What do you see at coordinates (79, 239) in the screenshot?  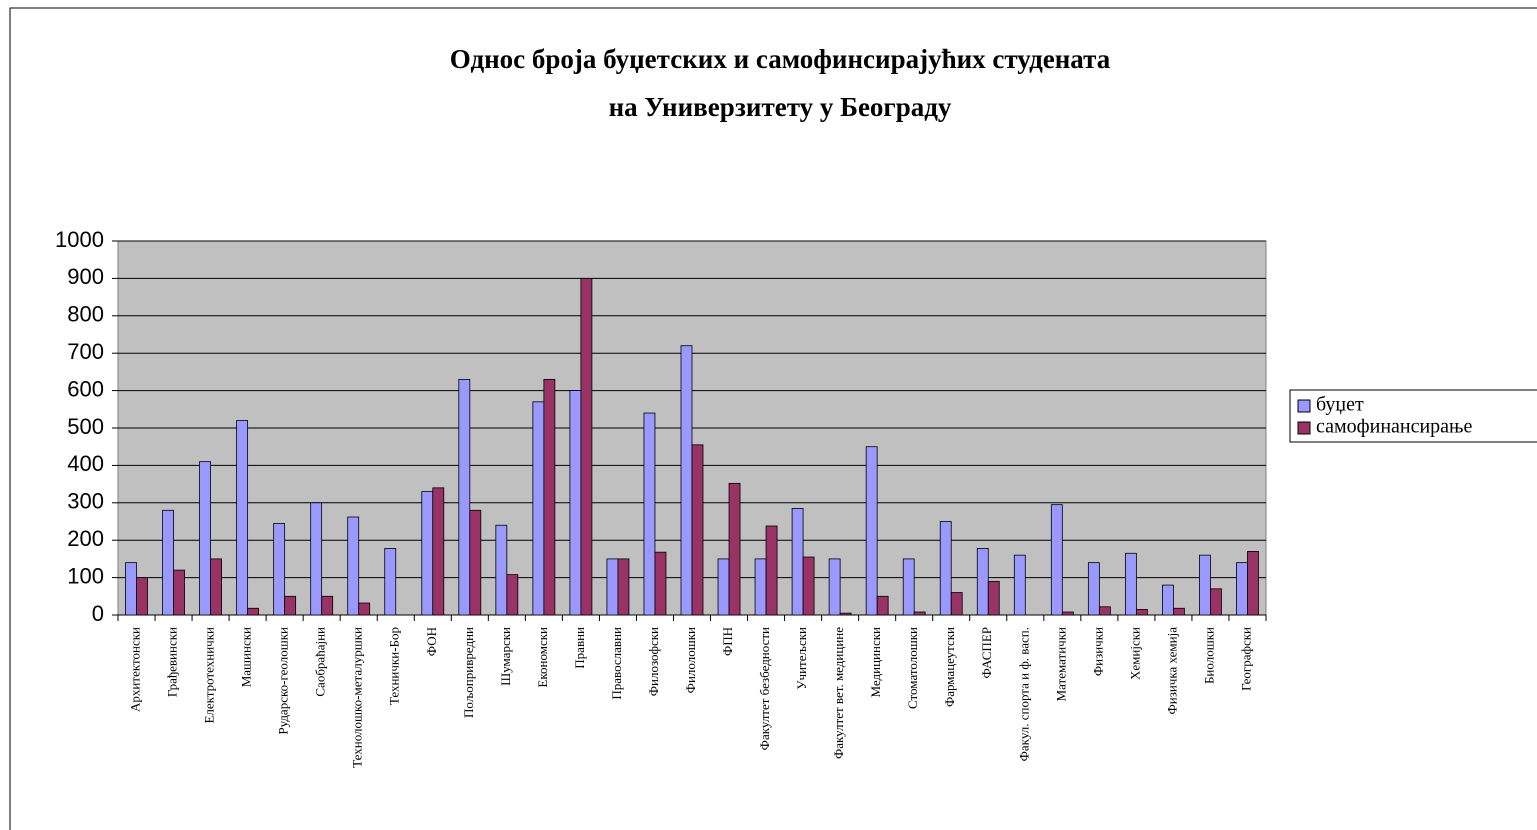 I see `y-tick-label: 1000` at bounding box center [79, 239].